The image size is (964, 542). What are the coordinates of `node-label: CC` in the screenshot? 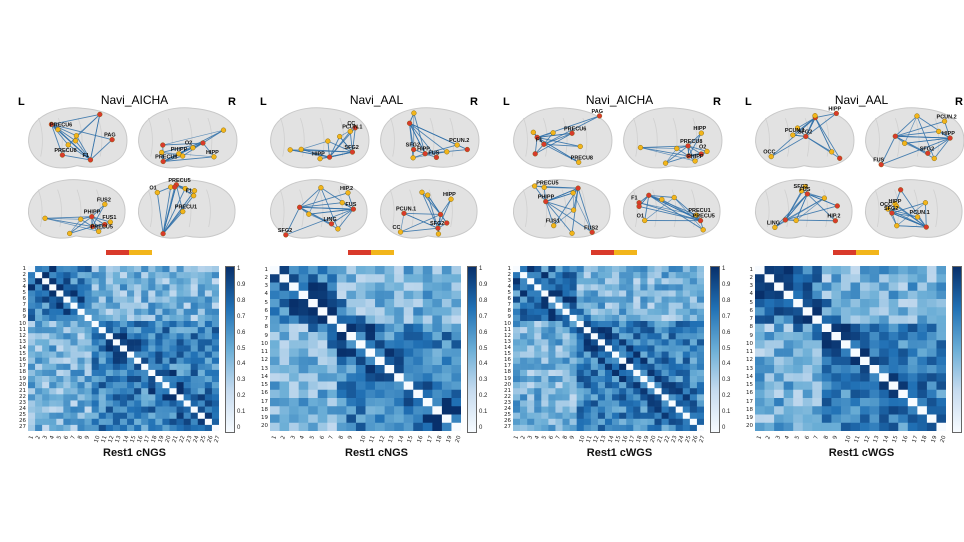 It's located at (397, 228).